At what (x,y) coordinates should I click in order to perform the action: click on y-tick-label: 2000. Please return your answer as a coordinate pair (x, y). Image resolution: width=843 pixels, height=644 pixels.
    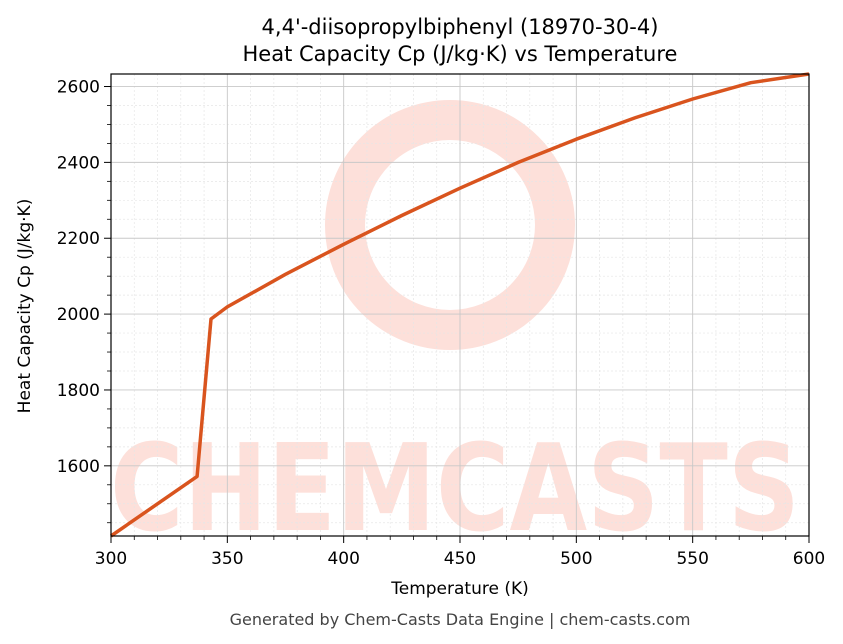
    Looking at the image, I should click on (78, 315).